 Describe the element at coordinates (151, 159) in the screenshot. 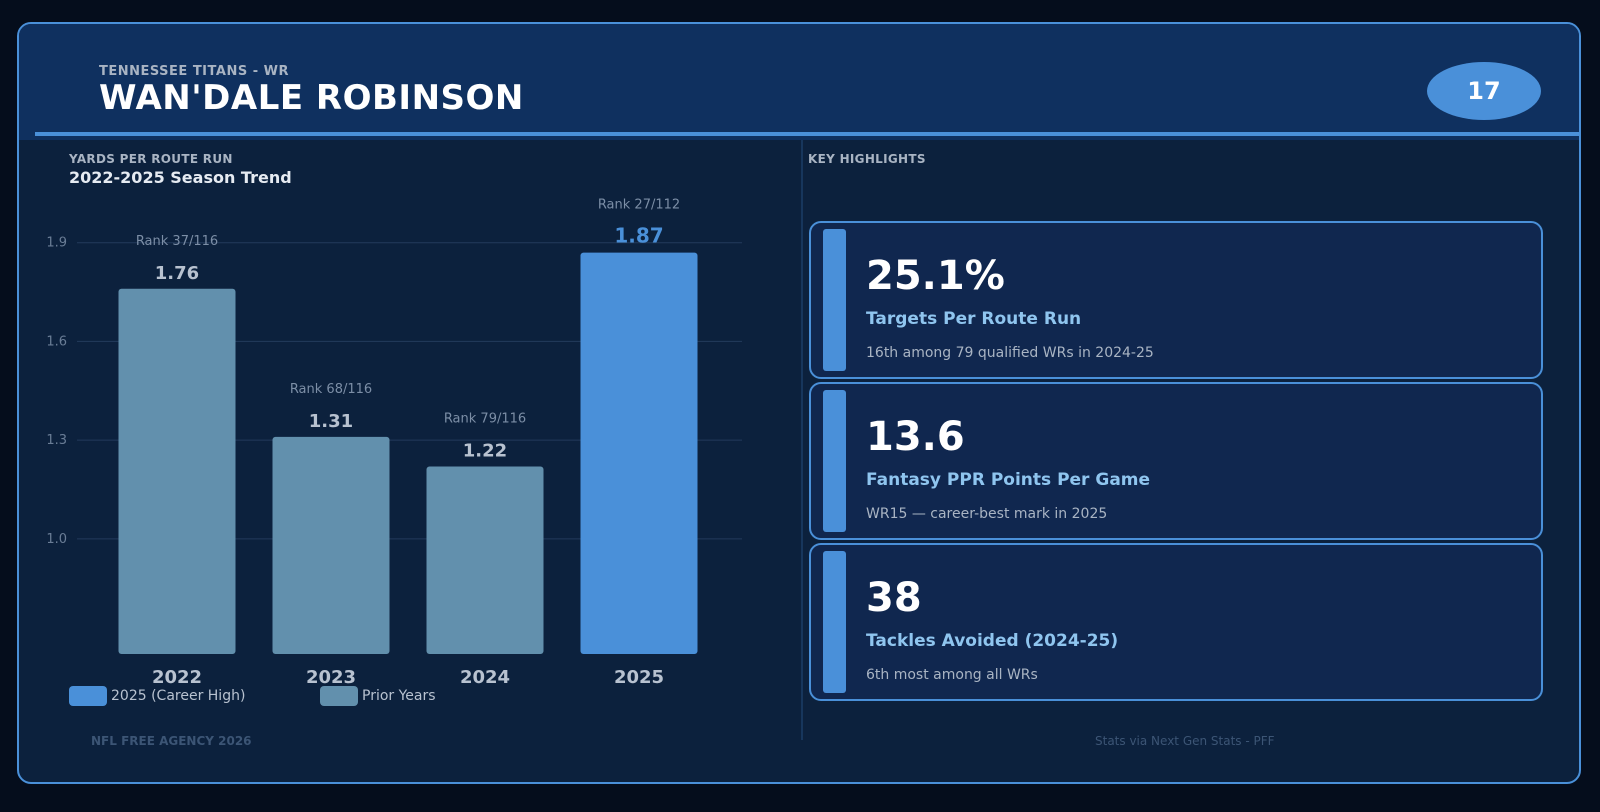

I see `chart-section-label: YARDS PER ROUTE RUN` at that location.